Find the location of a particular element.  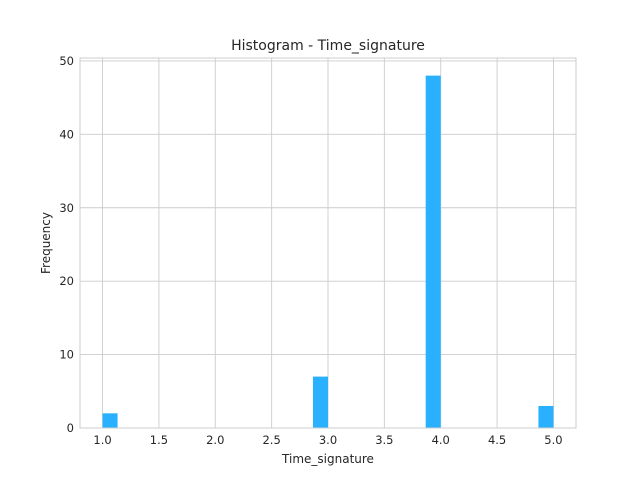

x-tick-label: 2.5 is located at coordinates (271, 440).